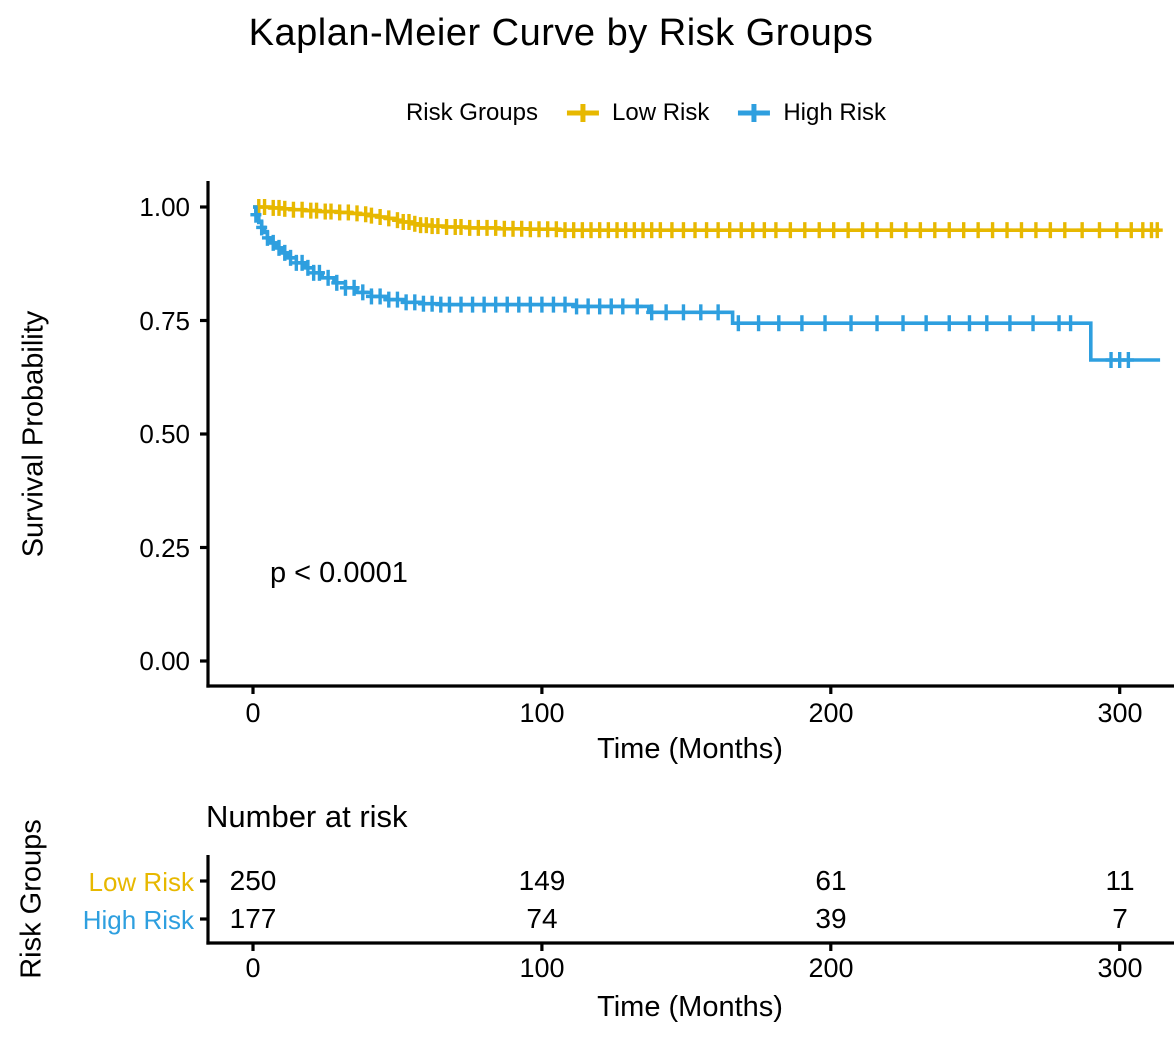 This screenshot has width=1176, height=1048. What do you see at coordinates (831, 713) in the screenshot?
I see `x-tick-label-200: 200` at bounding box center [831, 713].